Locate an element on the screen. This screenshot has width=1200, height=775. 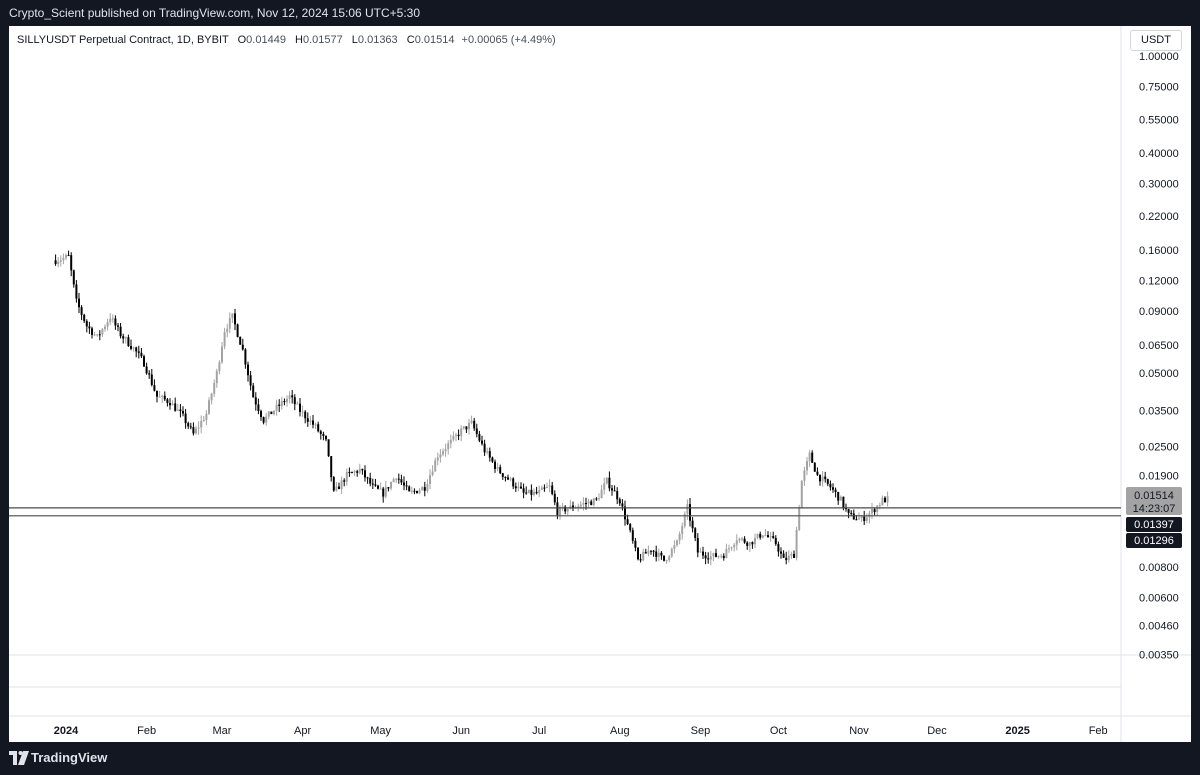
price-tick-label: 0.12000 is located at coordinates (1159, 281).